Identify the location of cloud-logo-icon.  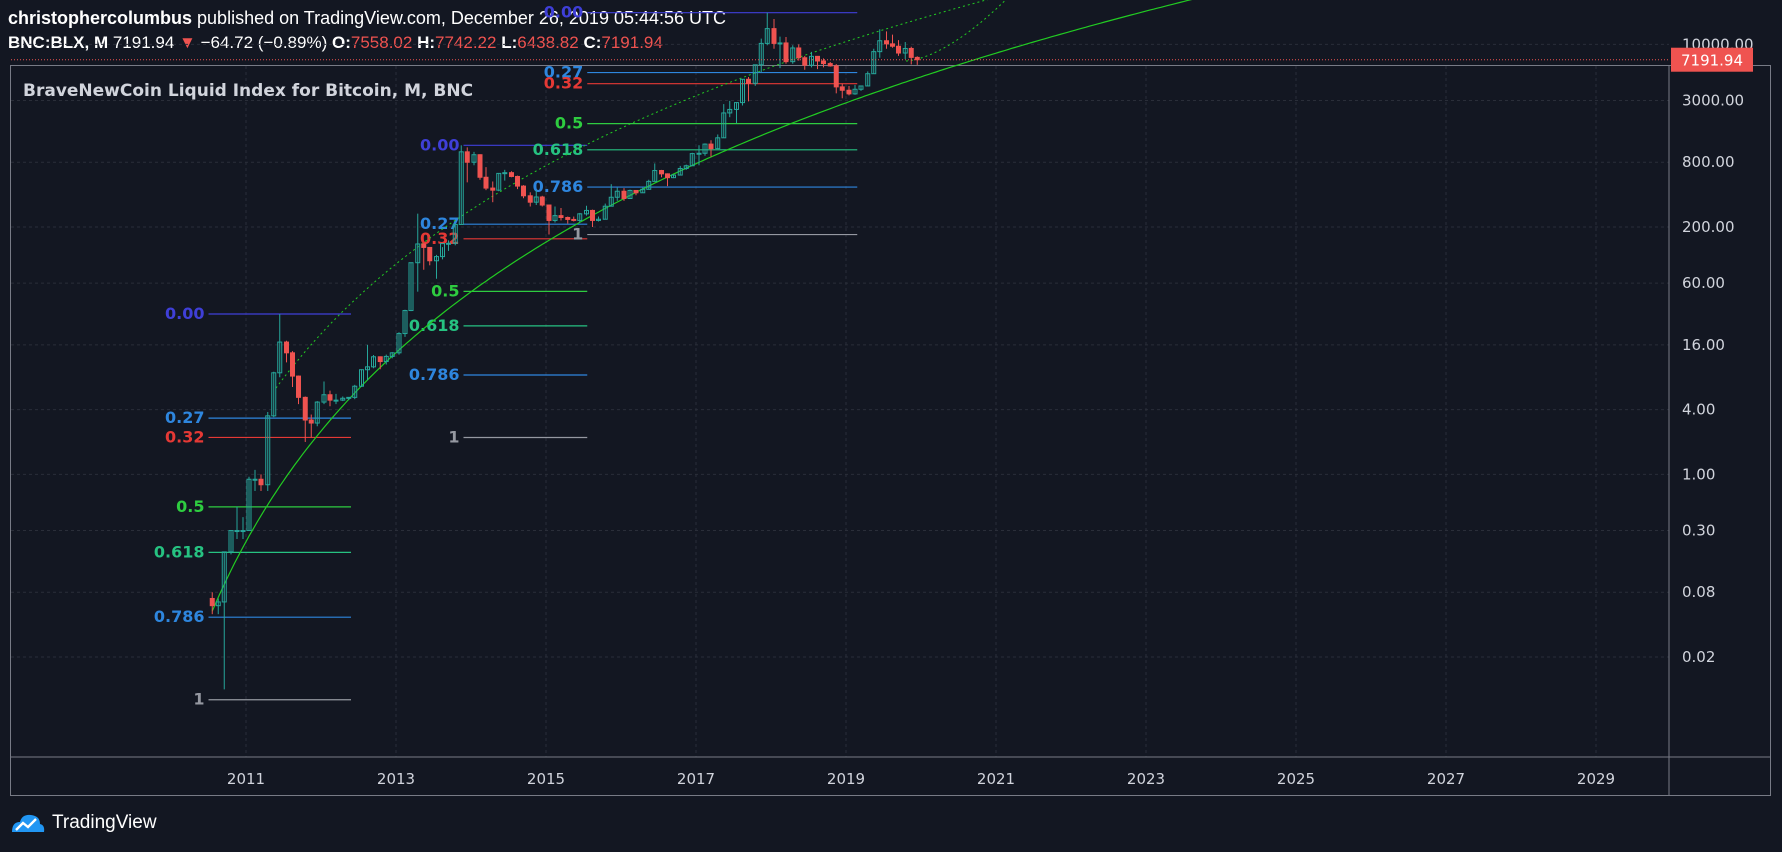
(28, 823).